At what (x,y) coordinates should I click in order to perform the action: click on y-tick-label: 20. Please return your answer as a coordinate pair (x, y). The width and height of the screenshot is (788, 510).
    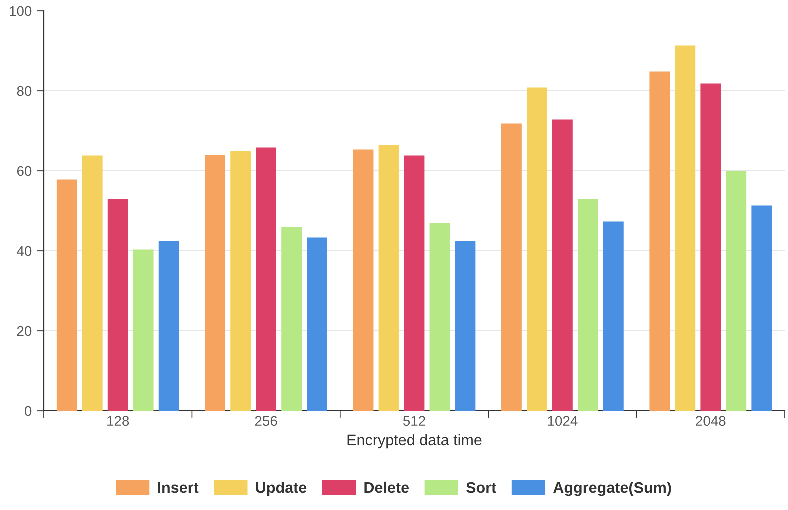
    Looking at the image, I should click on (24, 331).